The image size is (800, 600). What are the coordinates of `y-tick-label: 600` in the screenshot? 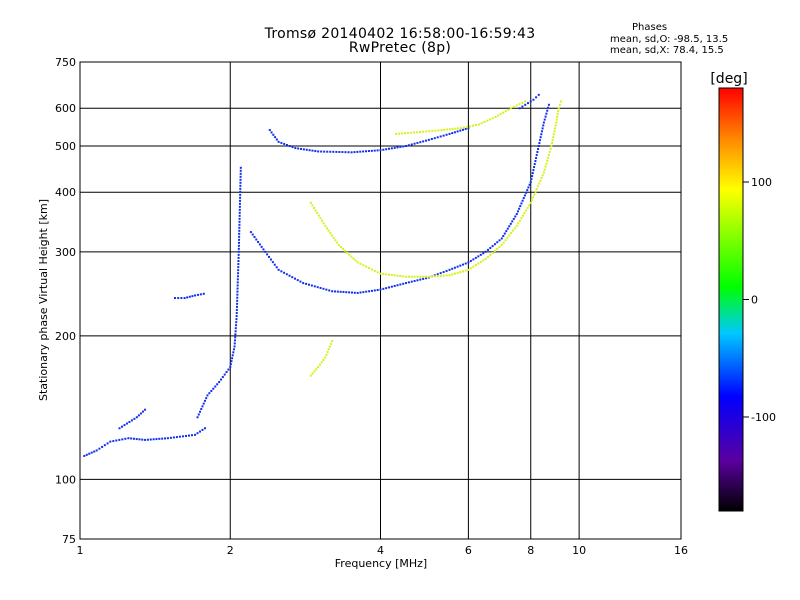 It's located at (65, 108).